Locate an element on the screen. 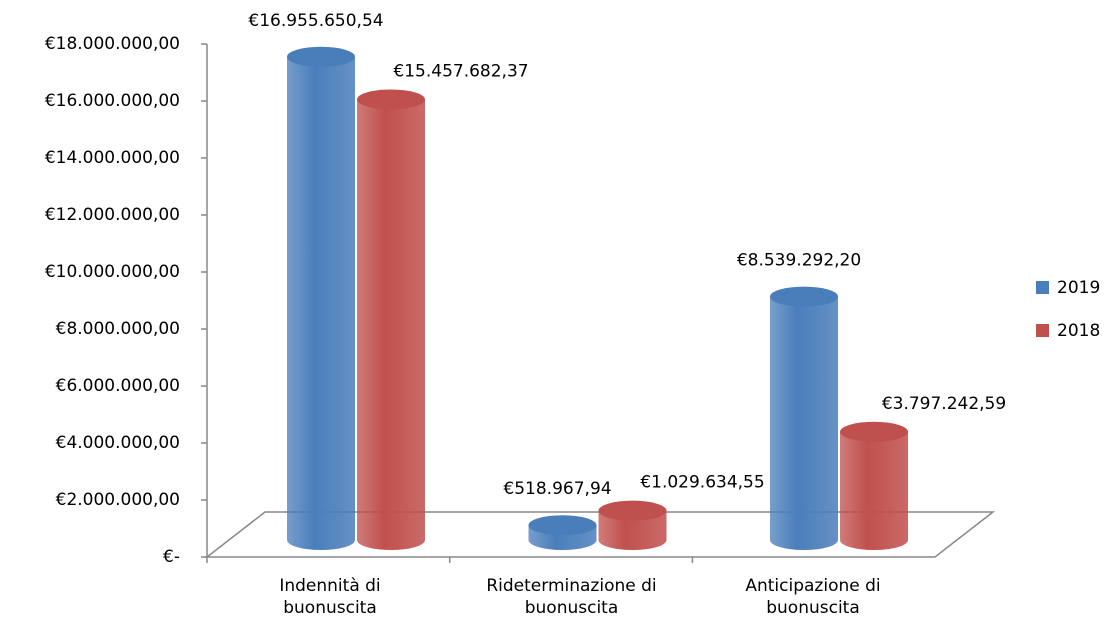 This screenshot has height=643, width=1119. value-label: €15.457.682,37 is located at coordinates (460, 71).